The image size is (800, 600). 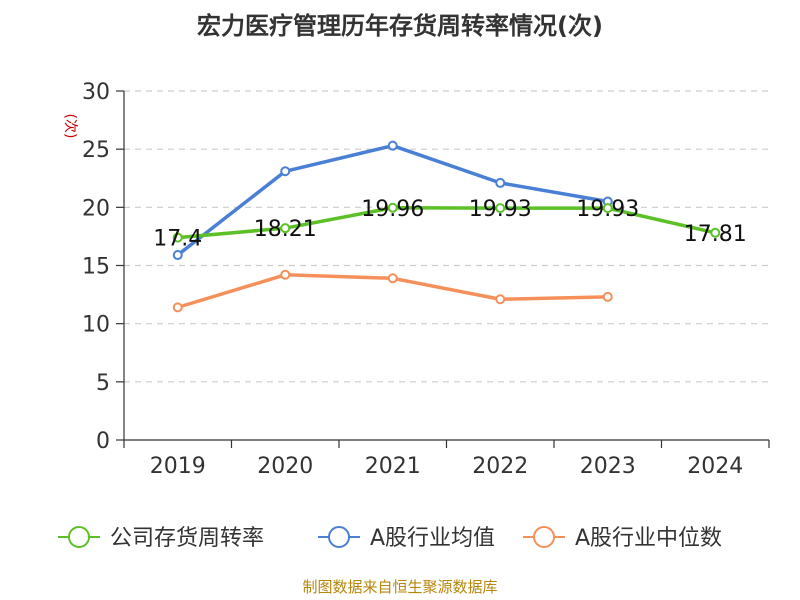 I want to click on legend-item: A股行业均值, so click(x=406, y=538).